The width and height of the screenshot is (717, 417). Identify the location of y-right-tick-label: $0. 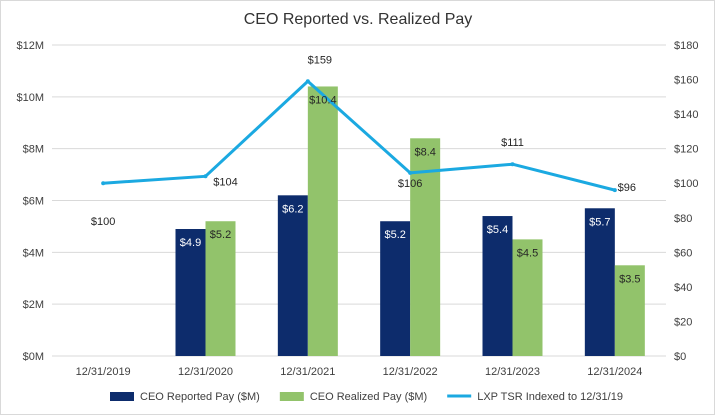
(680, 357).